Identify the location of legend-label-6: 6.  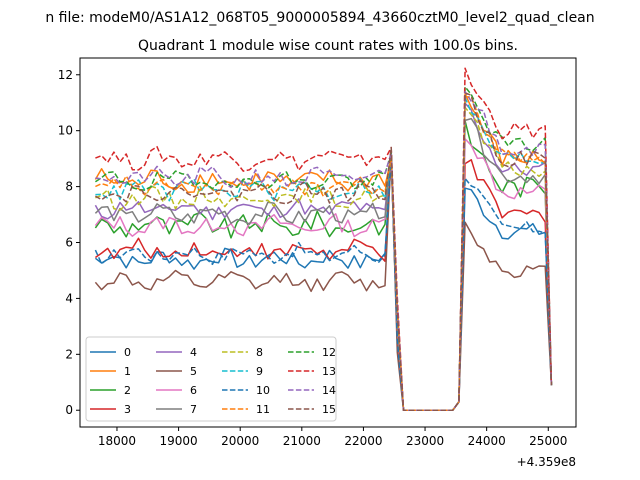
(193, 390).